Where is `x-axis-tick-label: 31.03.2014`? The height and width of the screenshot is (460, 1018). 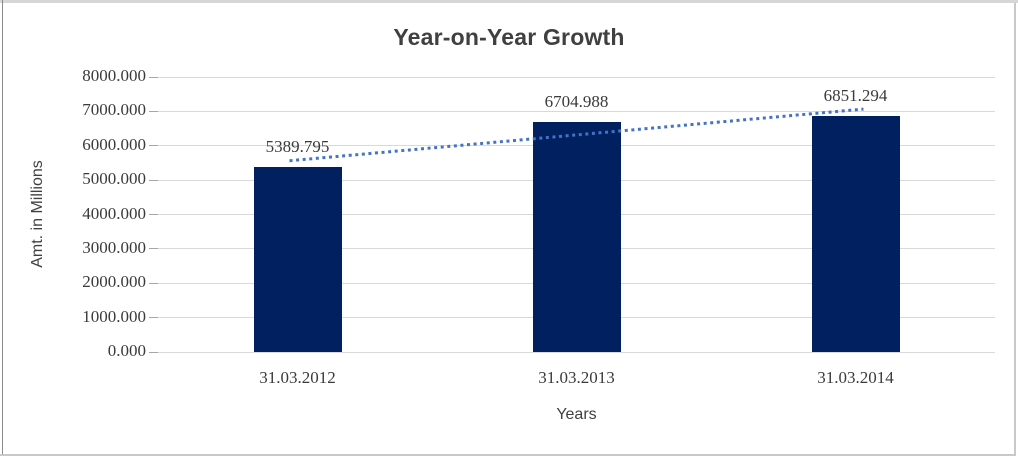
x-axis-tick-label: 31.03.2014 is located at coordinates (855, 377).